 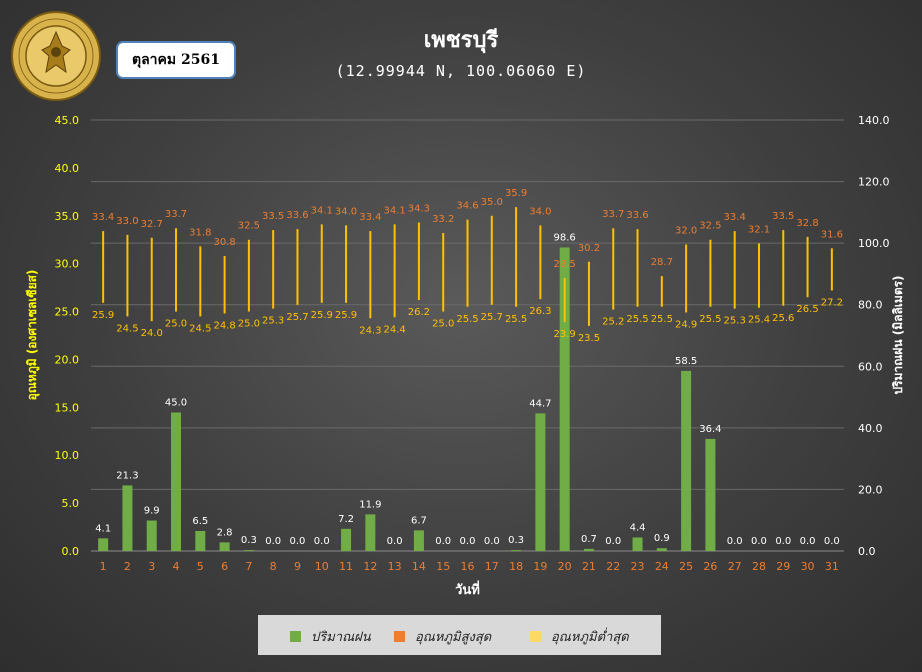 I want to click on legend-item-max-temp: อุณหภูมิสูงสุด, so click(x=442, y=636).